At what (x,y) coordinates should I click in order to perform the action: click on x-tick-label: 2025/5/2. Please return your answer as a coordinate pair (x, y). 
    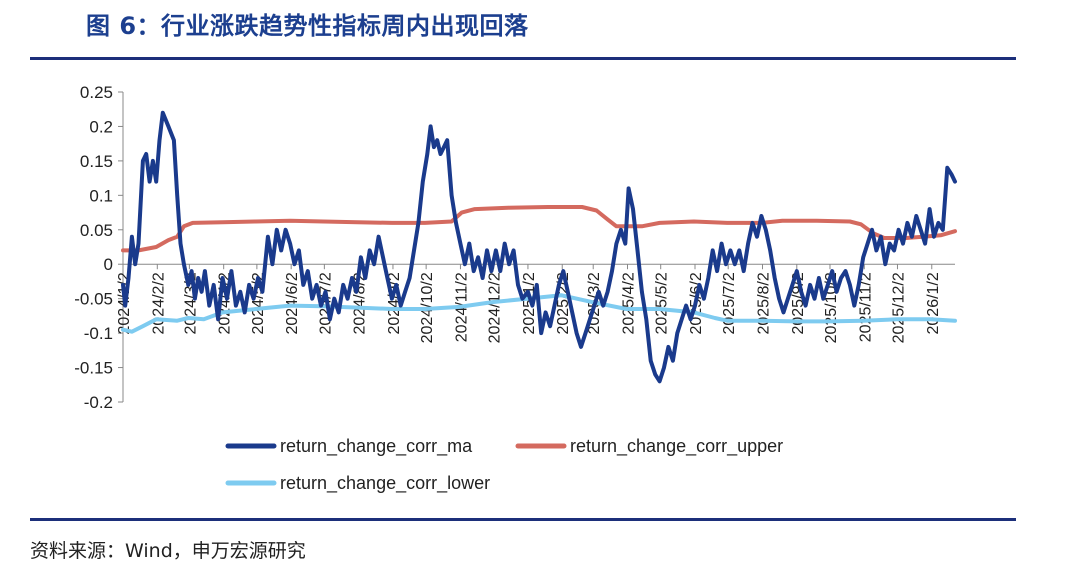
    Looking at the image, I should click on (662, 303).